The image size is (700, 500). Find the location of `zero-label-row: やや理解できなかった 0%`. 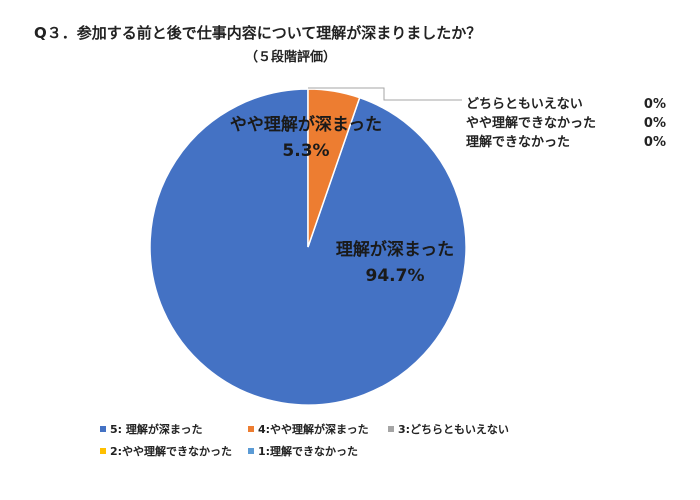

zero-label-row: やや理解できなかった 0% is located at coordinates (566, 123).